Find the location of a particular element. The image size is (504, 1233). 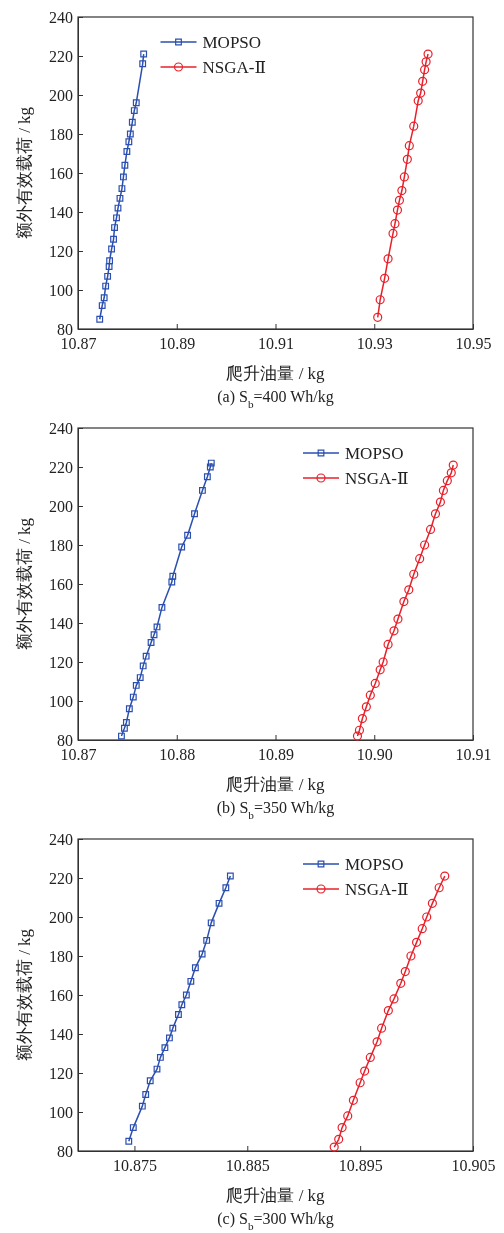

y-tick-label: 160 is located at coordinates (61, 173).